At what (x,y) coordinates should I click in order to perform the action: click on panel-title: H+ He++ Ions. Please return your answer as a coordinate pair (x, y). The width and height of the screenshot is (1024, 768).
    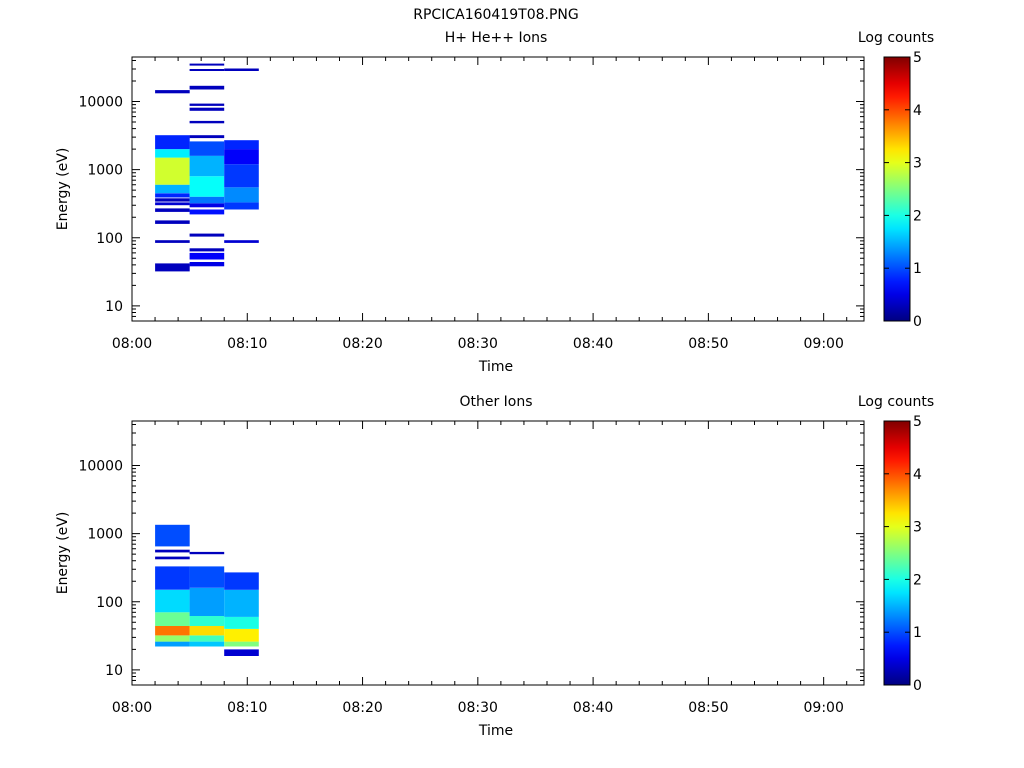
    Looking at the image, I should click on (496, 38).